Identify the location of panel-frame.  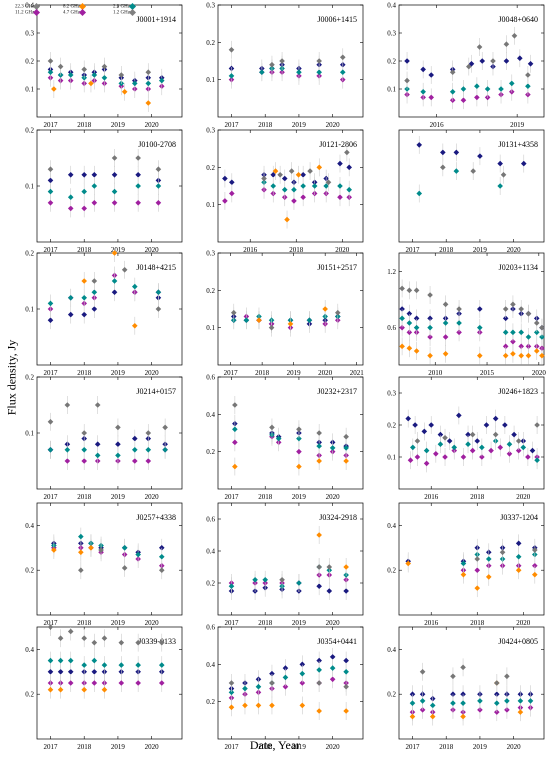
(471, 559).